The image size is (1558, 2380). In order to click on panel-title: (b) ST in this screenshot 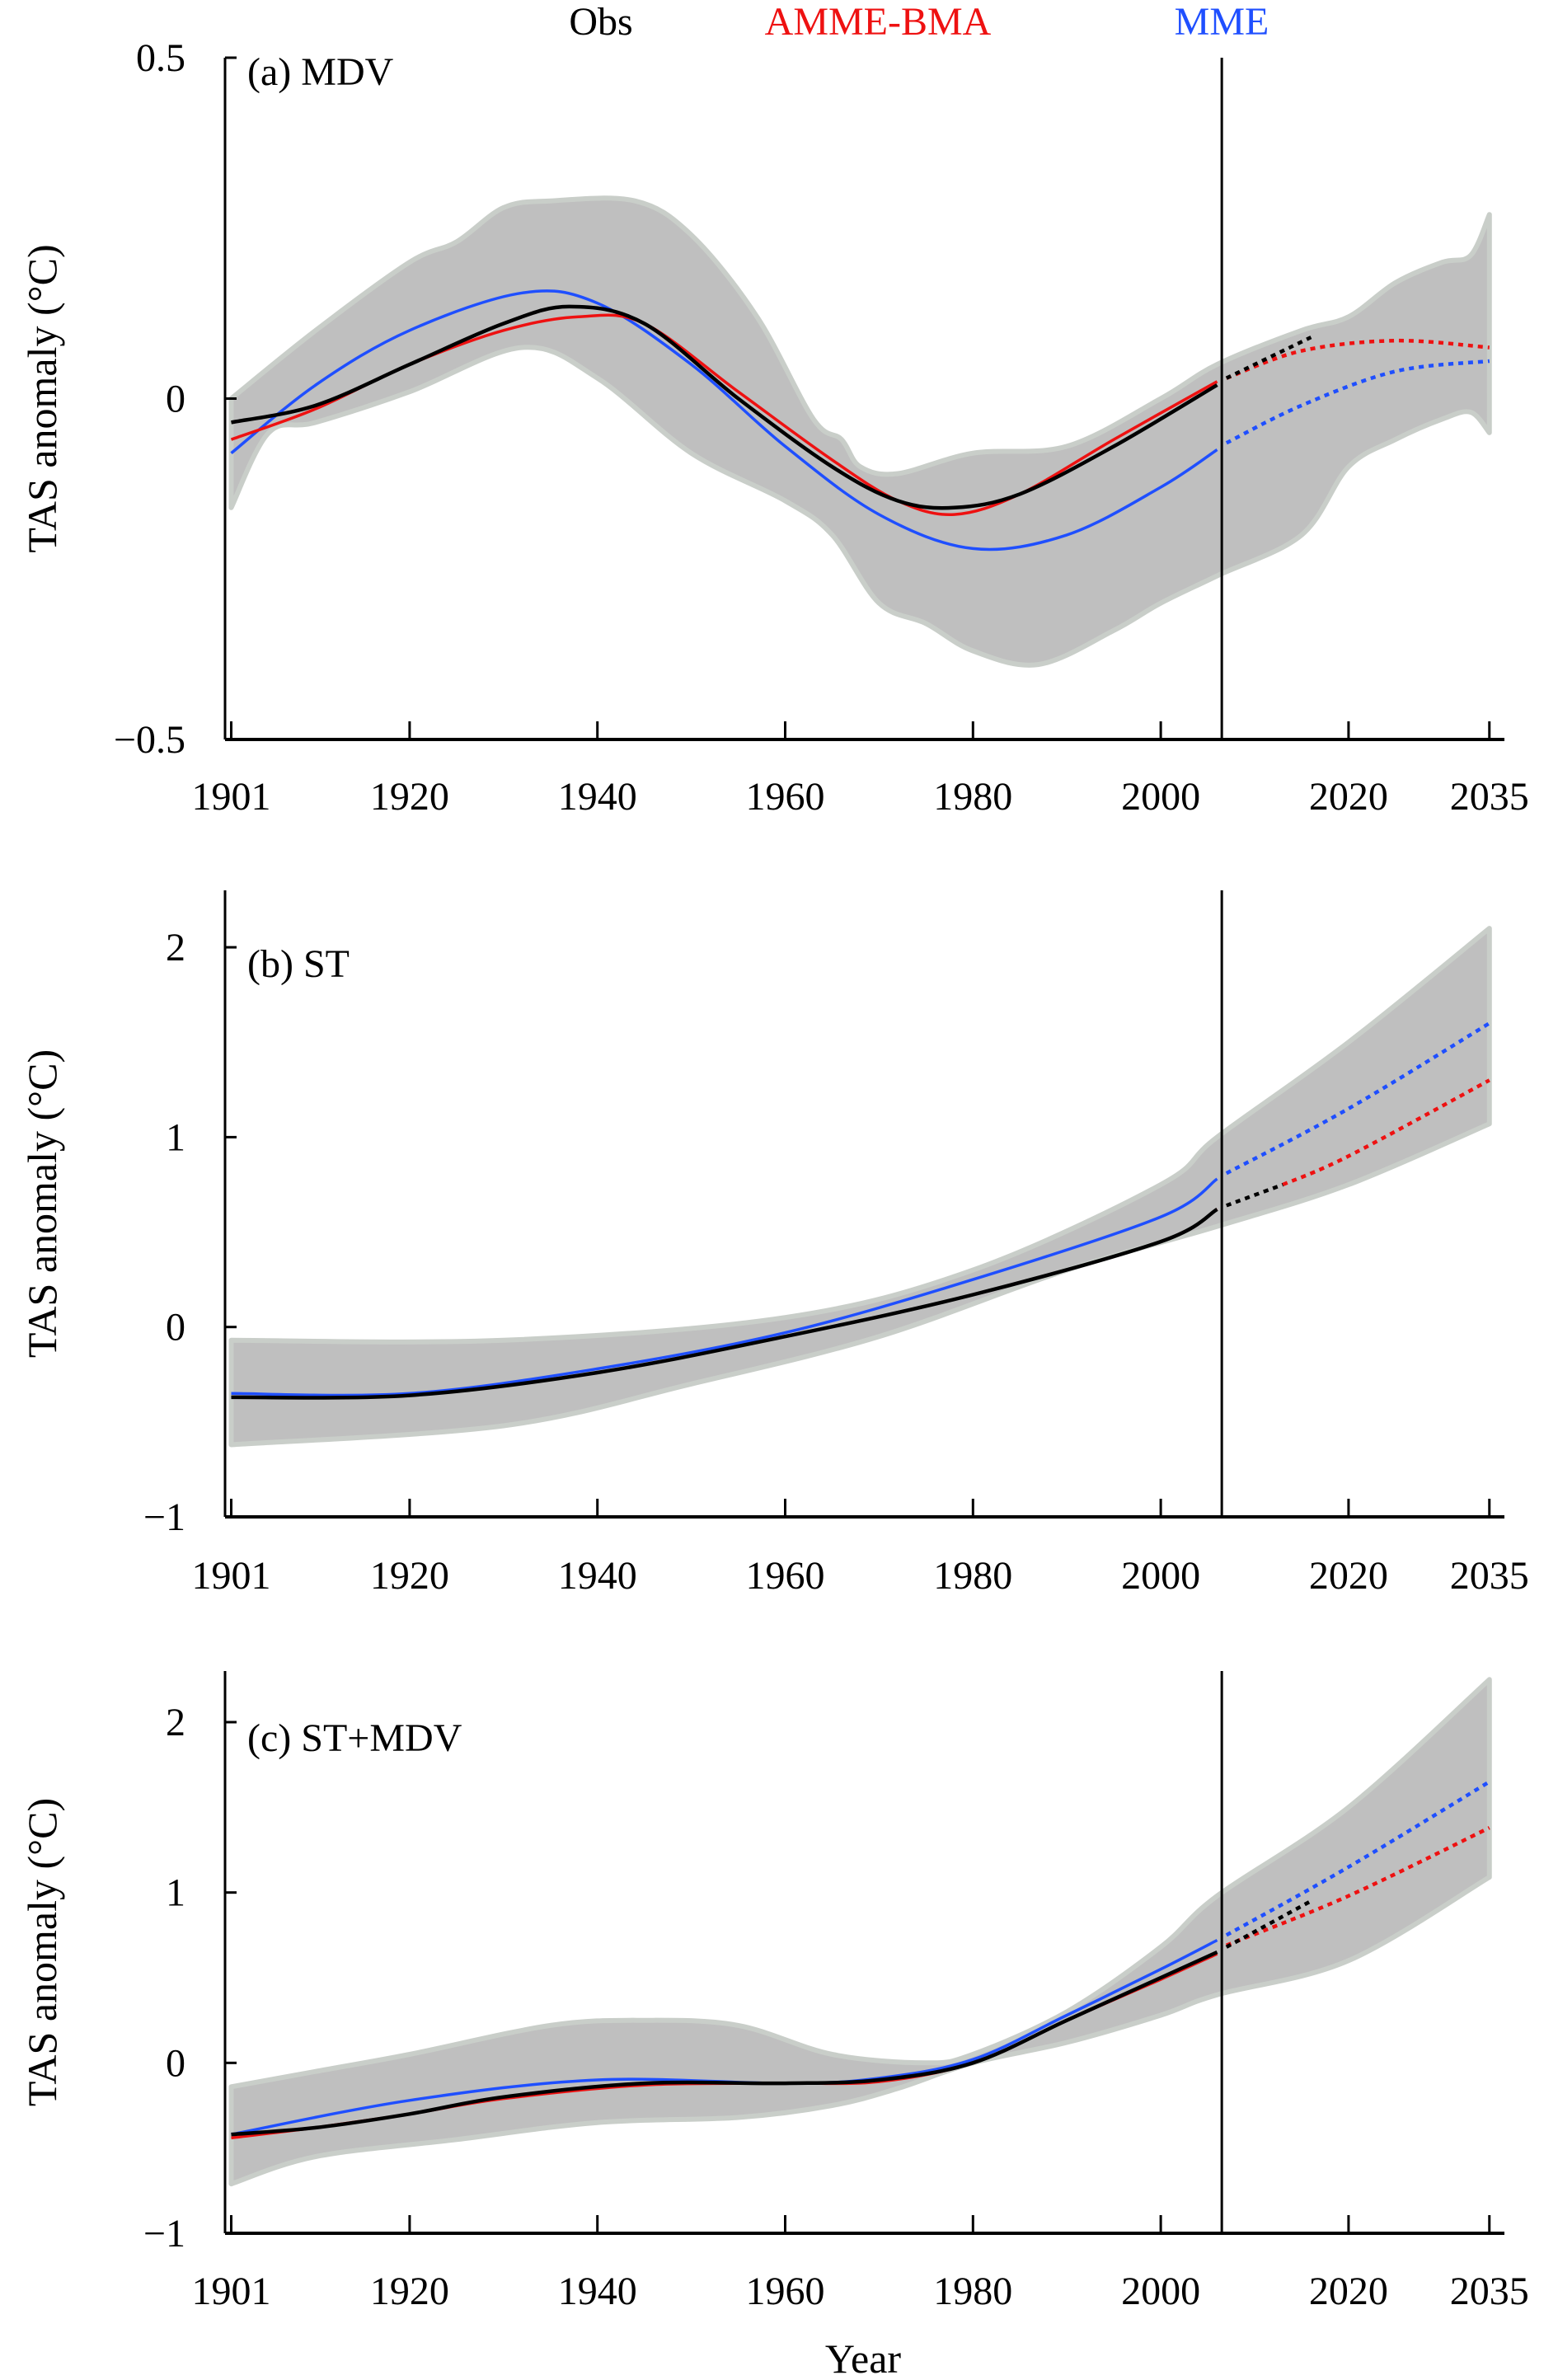, I will do `click(298, 964)`.